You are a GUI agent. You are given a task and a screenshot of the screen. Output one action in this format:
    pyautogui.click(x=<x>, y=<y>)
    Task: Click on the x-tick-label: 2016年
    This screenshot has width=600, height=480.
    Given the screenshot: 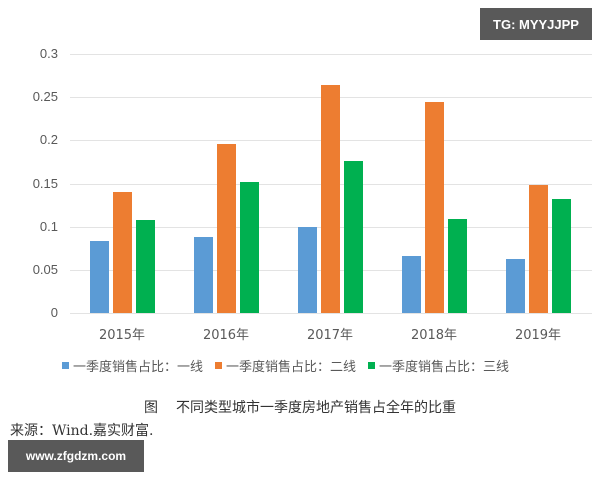 What is the action you would take?
    pyautogui.click(x=226, y=335)
    